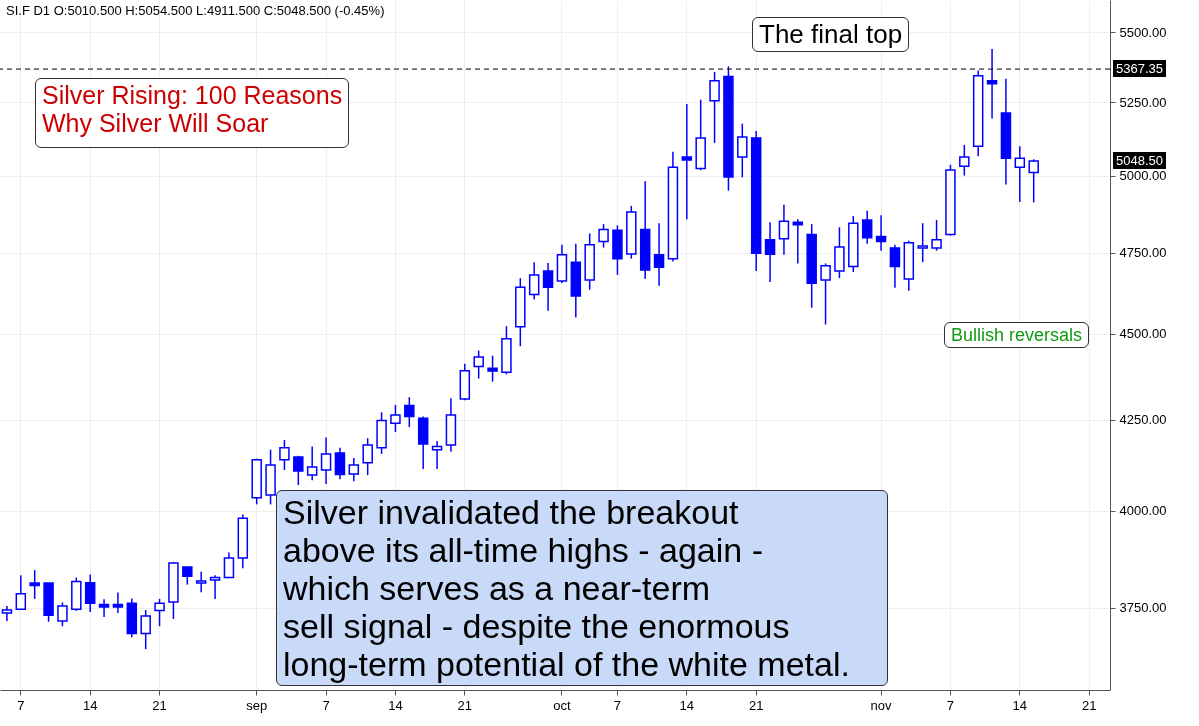  Describe the element at coordinates (195, 10) in the screenshot. I see `chart-title: SI.F D1 O:5010.500 H:5054.500 L:4911.500 C:5048.500 (-0.45%)` at that location.